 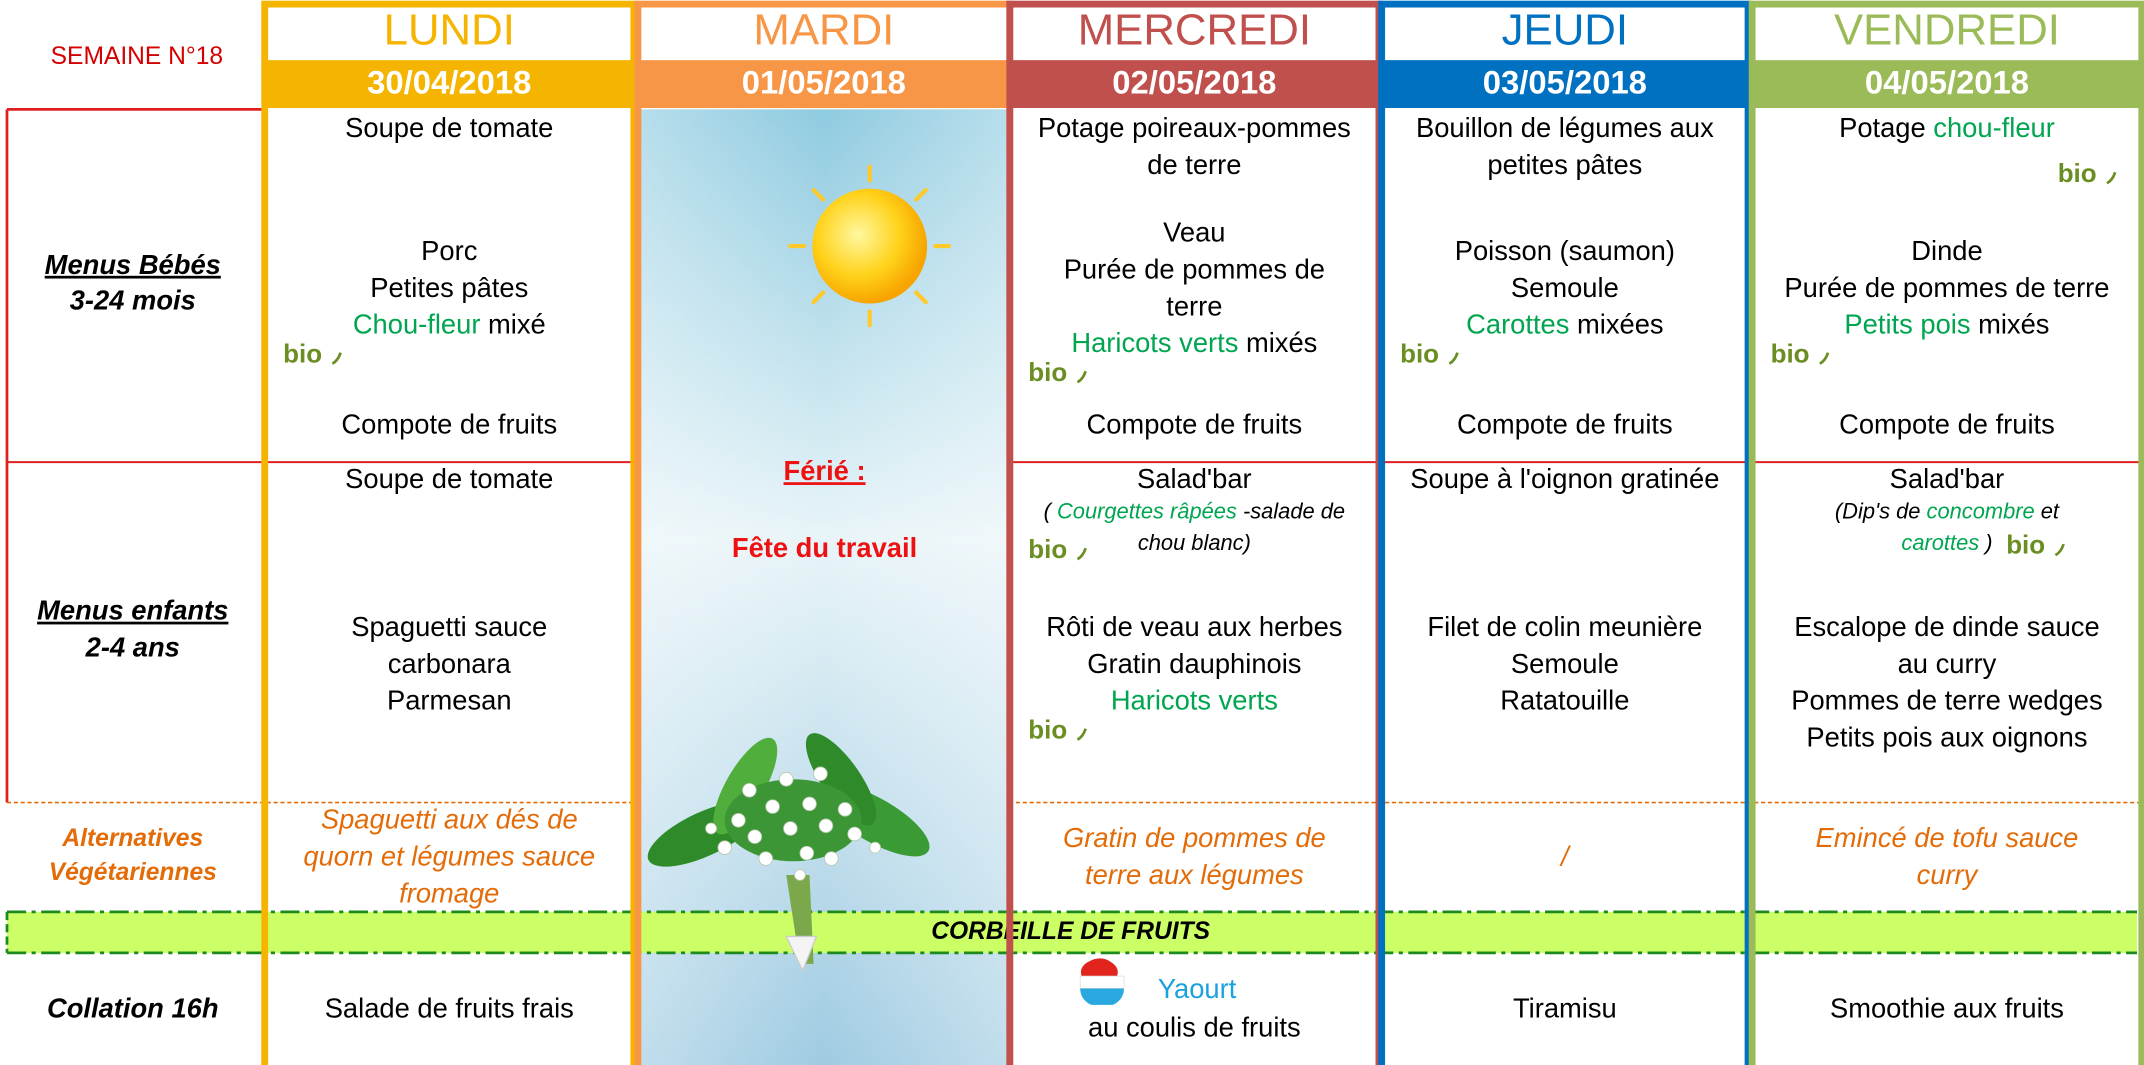 I want to click on menu-line: Porc, so click(x=449, y=250).